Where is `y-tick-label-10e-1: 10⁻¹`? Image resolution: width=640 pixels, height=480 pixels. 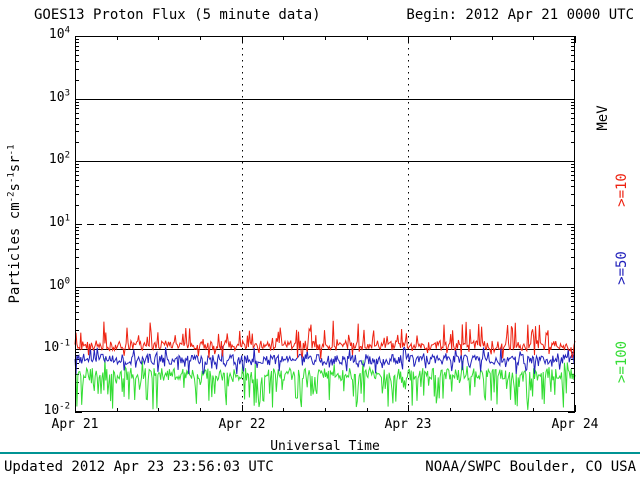 y-tick-label-10e-1: 10⁻¹ is located at coordinates (57, 347).